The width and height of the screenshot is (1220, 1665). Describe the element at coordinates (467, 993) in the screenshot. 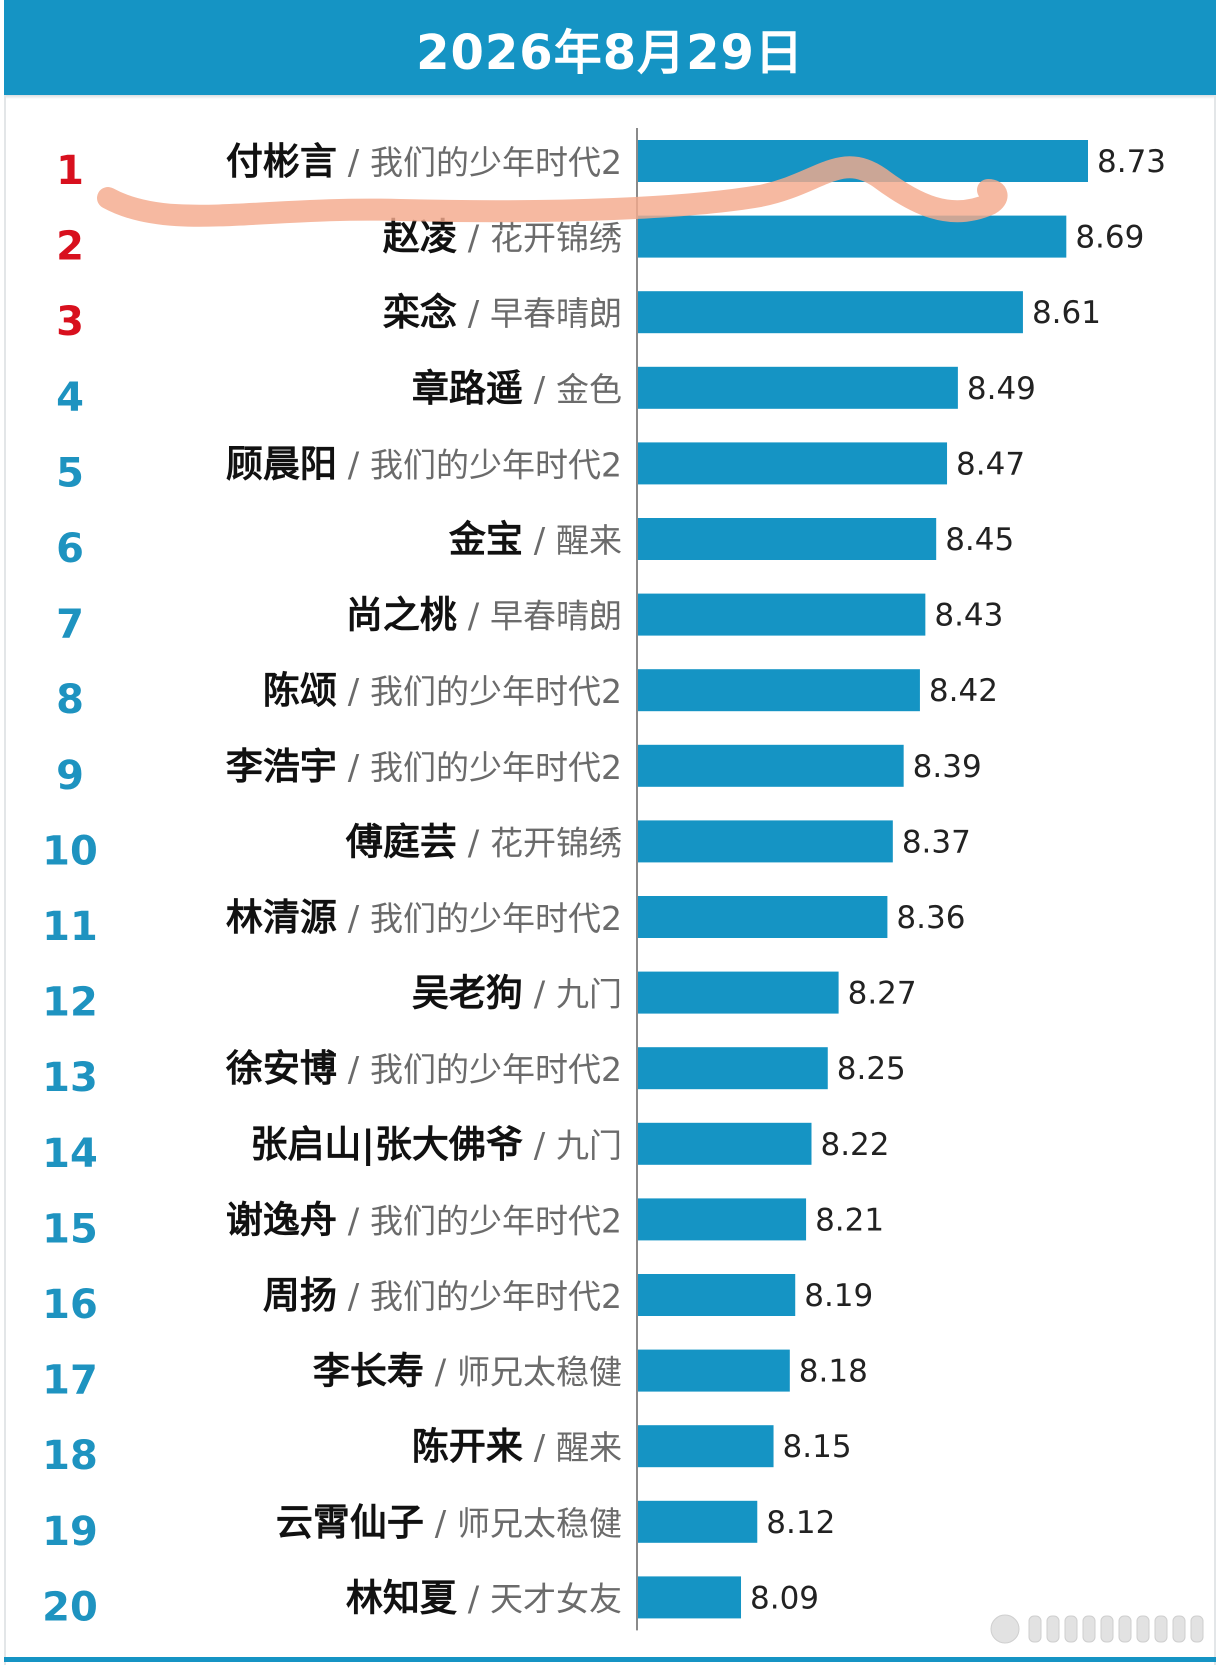

I see `character-name: 吴老狗` at that location.